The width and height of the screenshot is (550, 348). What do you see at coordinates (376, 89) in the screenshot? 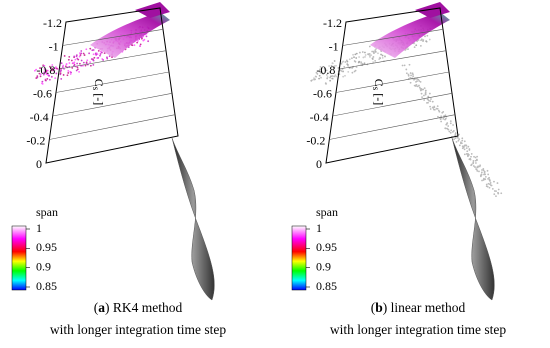
I see `axis-subscript: s` at bounding box center [376, 89].